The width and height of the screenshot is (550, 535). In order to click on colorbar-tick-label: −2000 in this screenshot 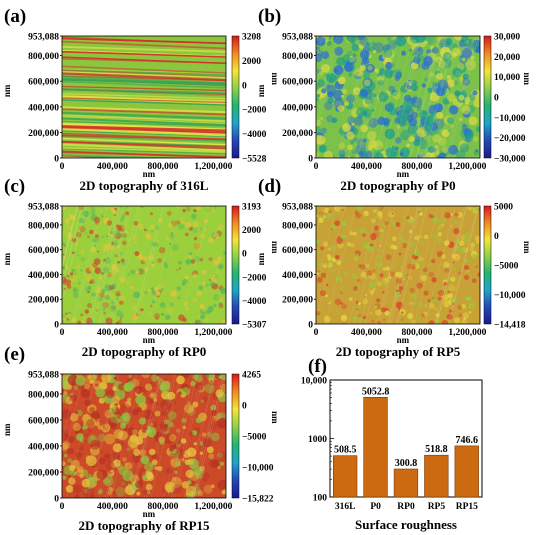, I will do `click(254, 278)`.